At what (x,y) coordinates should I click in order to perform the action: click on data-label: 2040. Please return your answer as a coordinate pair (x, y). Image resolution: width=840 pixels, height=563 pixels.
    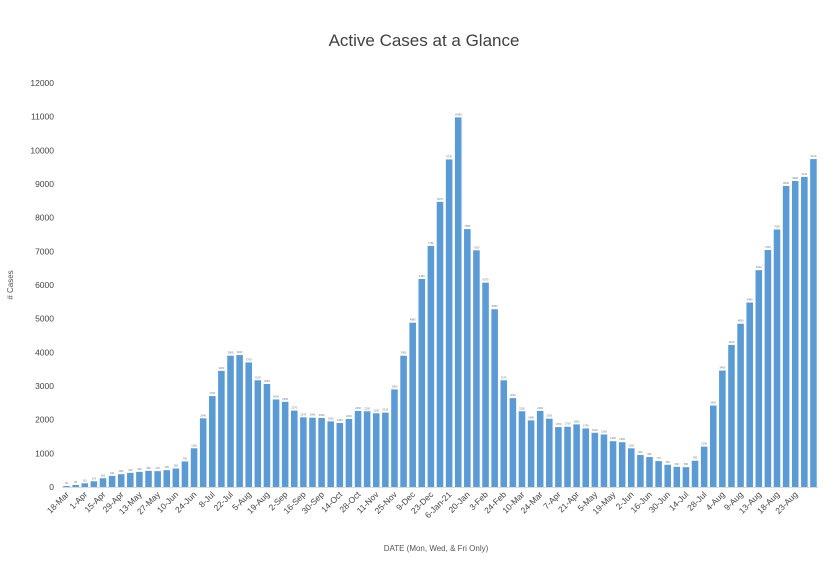
    Looking at the image, I should click on (203, 415).